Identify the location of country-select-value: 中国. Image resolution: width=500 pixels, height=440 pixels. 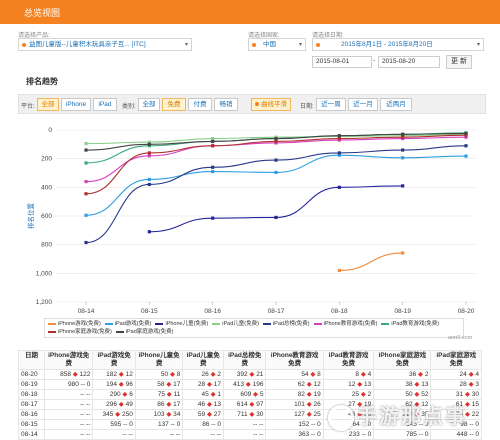
(269, 44).